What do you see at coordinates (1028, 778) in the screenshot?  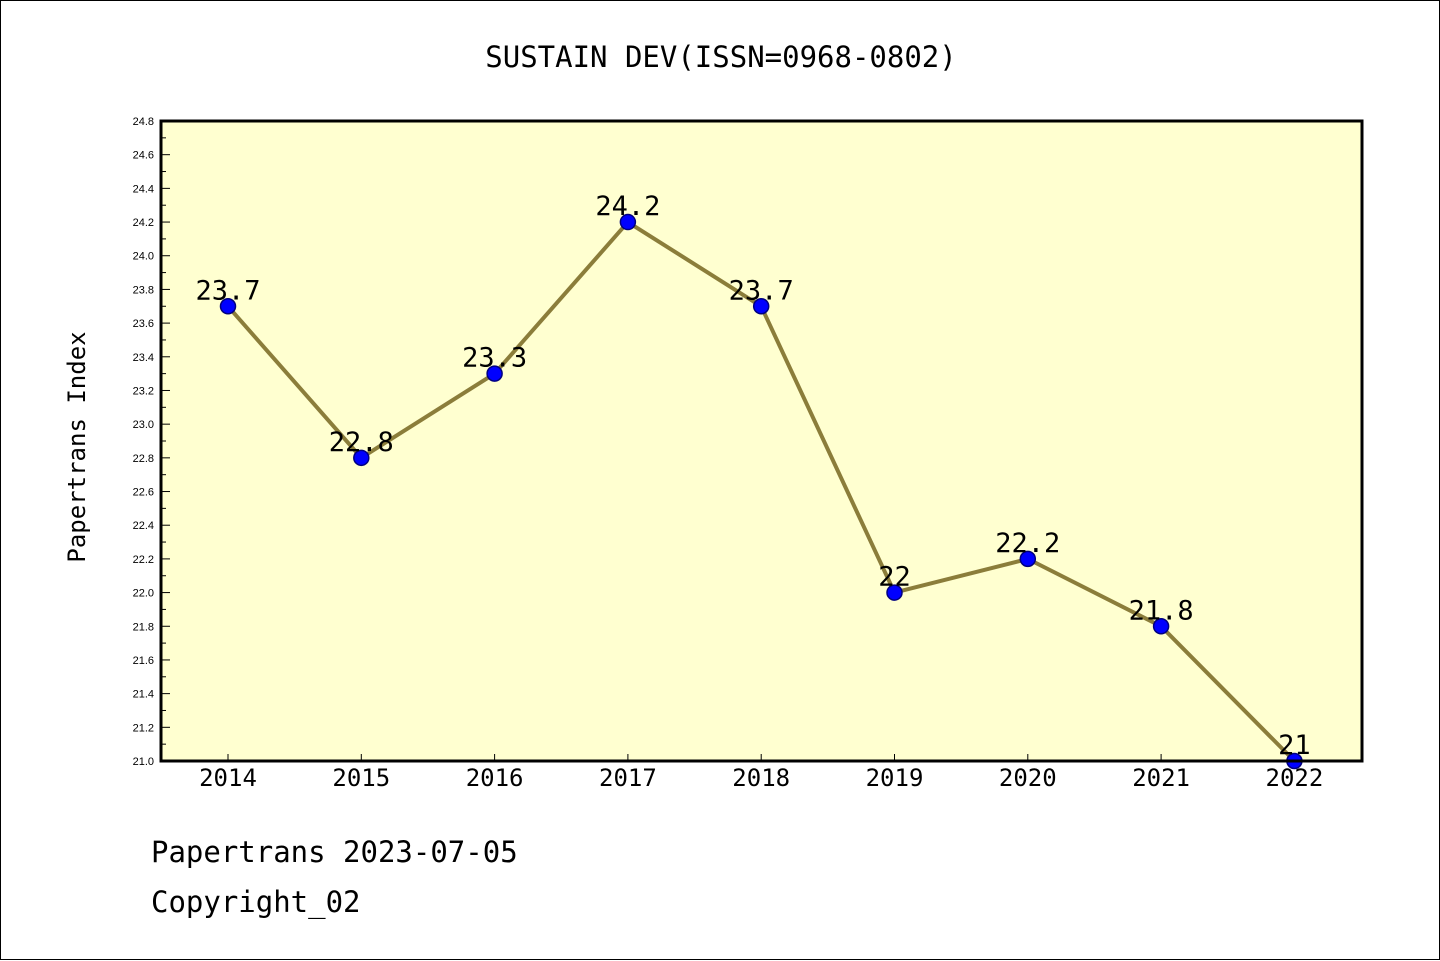 I see `x-tick-label: 2020` at bounding box center [1028, 778].